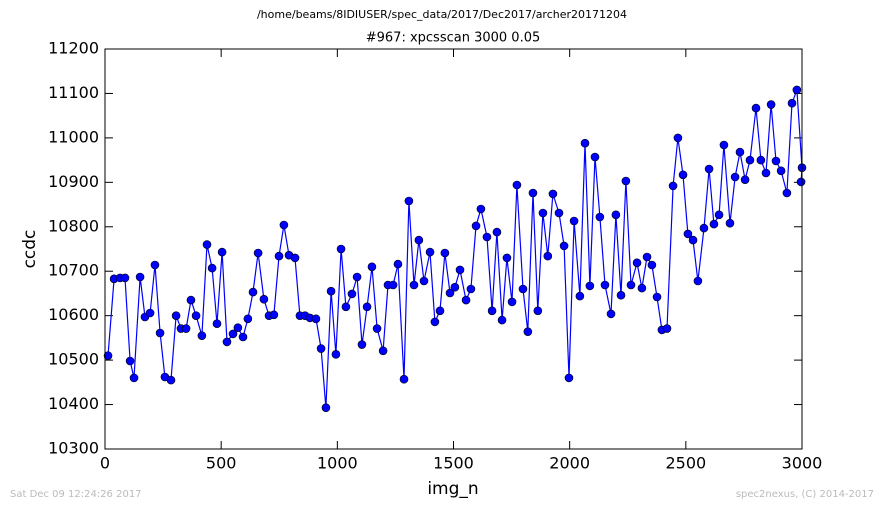 The width and height of the screenshot is (884, 509). Describe the element at coordinates (569, 463) in the screenshot. I see `x-tick-label: 2000` at that location.